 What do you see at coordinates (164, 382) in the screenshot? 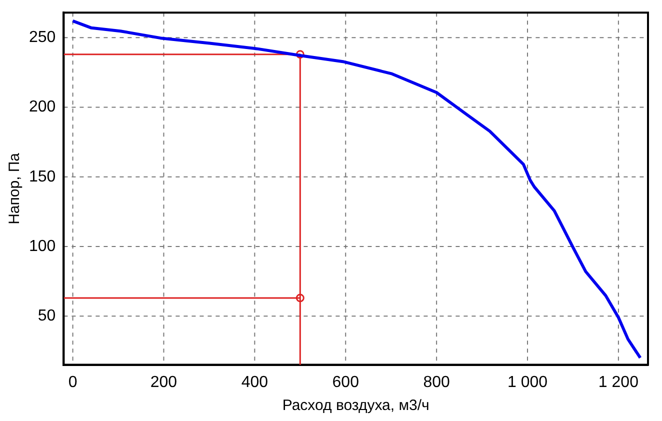
I see `x-tick-label: 200` at bounding box center [164, 382].